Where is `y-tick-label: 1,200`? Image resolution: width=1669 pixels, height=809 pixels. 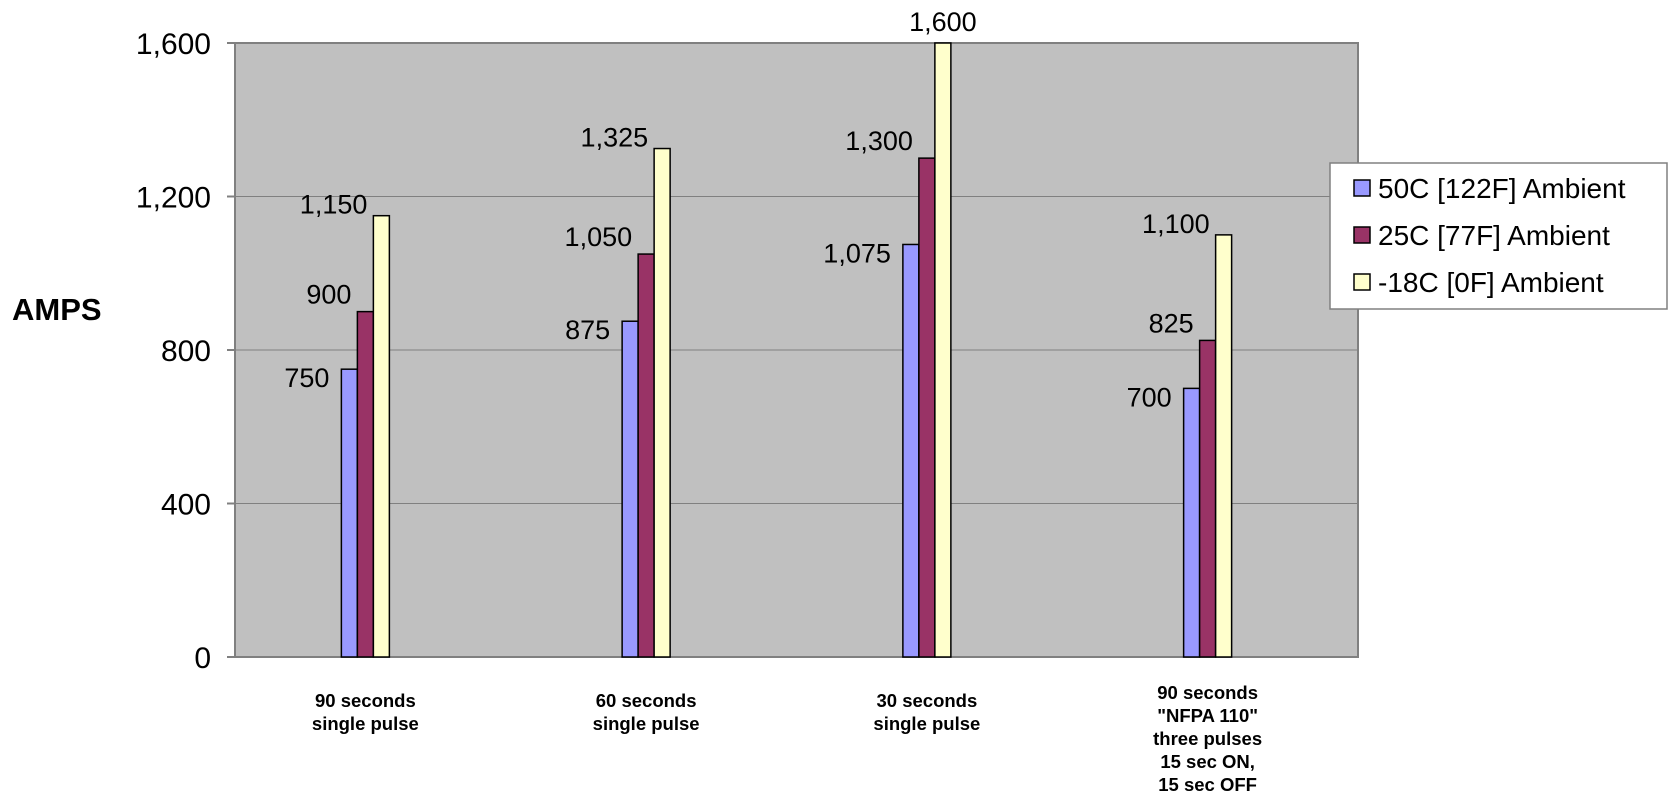
y-tick-label: 1,200 is located at coordinates (173, 198).